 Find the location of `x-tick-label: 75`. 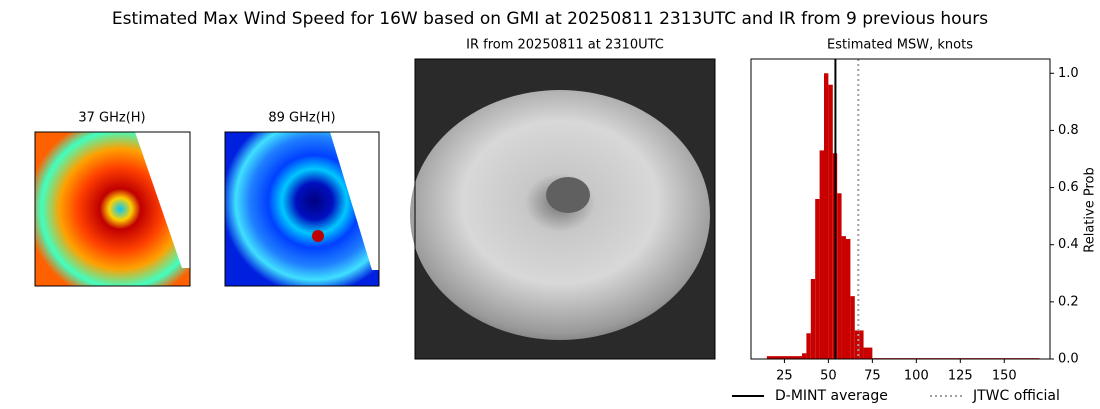

x-tick-label: 75 is located at coordinates (872, 376).